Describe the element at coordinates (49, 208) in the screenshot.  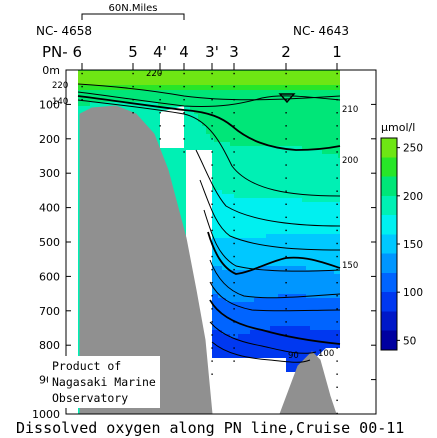
I see `y-tick-label: 400` at that location.